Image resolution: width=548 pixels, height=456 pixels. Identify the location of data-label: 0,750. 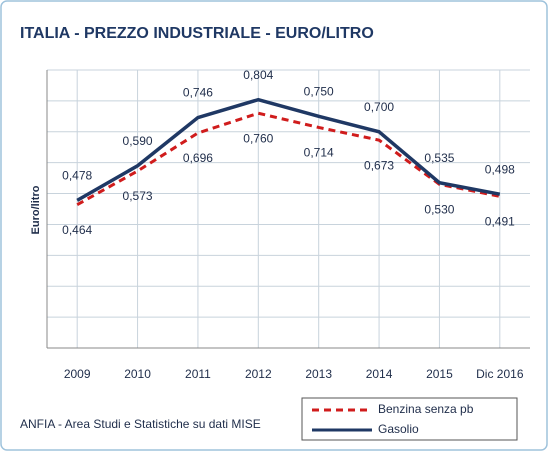
(319, 92).